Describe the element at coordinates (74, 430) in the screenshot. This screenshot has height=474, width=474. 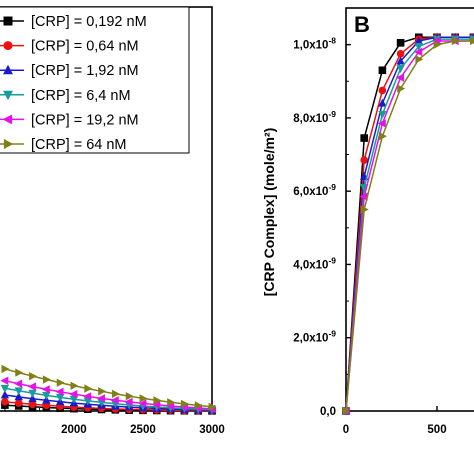
I see `x-tick-label: 2000` at that location.